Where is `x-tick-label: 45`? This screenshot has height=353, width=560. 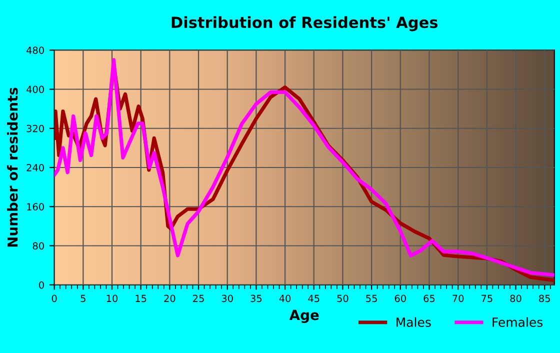 x-tick-label: 45 is located at coordinates (314, 298).